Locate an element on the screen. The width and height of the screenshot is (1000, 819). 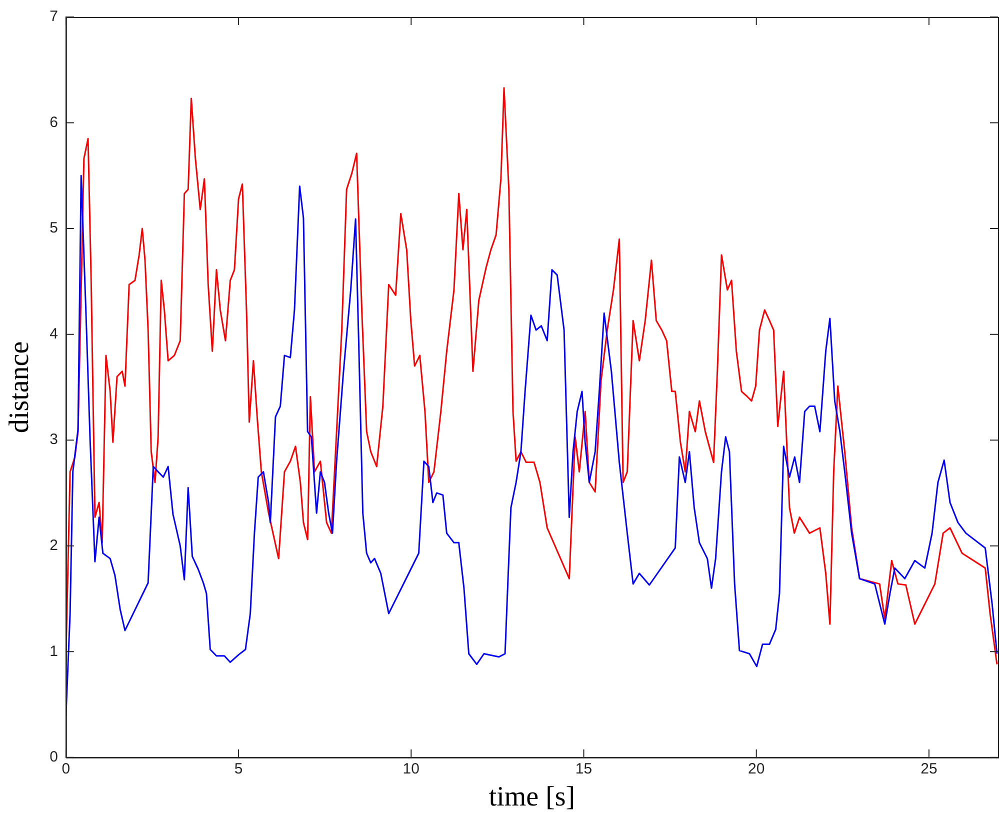
x-tick-label: 25 is located at coordinates (929, 769).